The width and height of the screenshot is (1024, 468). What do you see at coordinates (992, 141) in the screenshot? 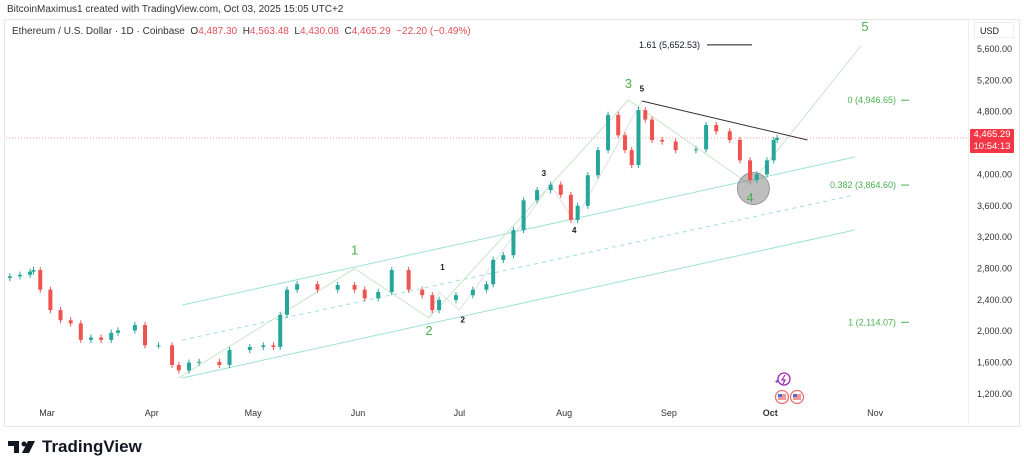
I see `last-price-tag: 4,465.29 10:54:13` at bounding box center [992, 141].